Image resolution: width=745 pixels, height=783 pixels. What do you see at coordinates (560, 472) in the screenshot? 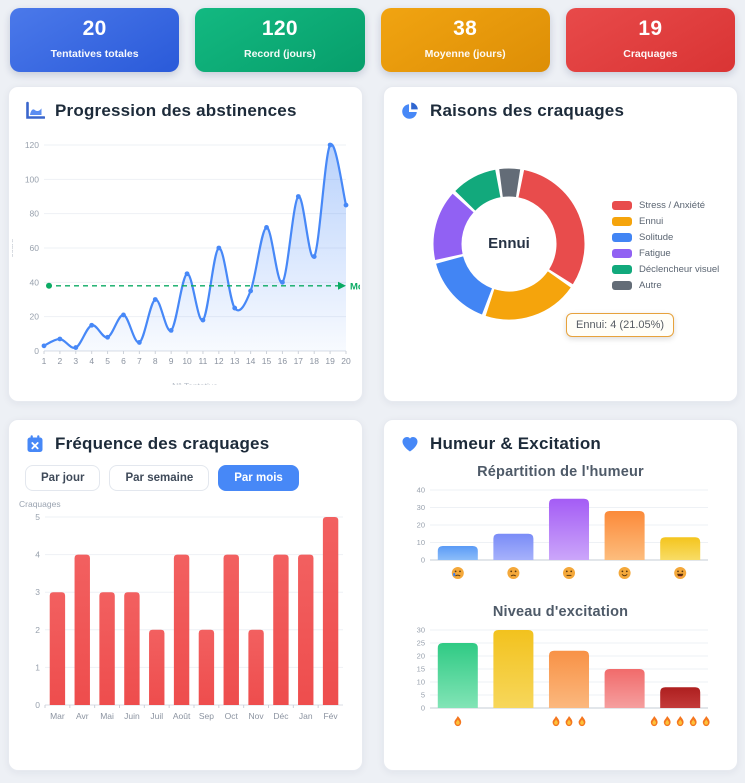
I see `mood-subtitle: Répartition de l'humeur` at bounding box center [560, 472].